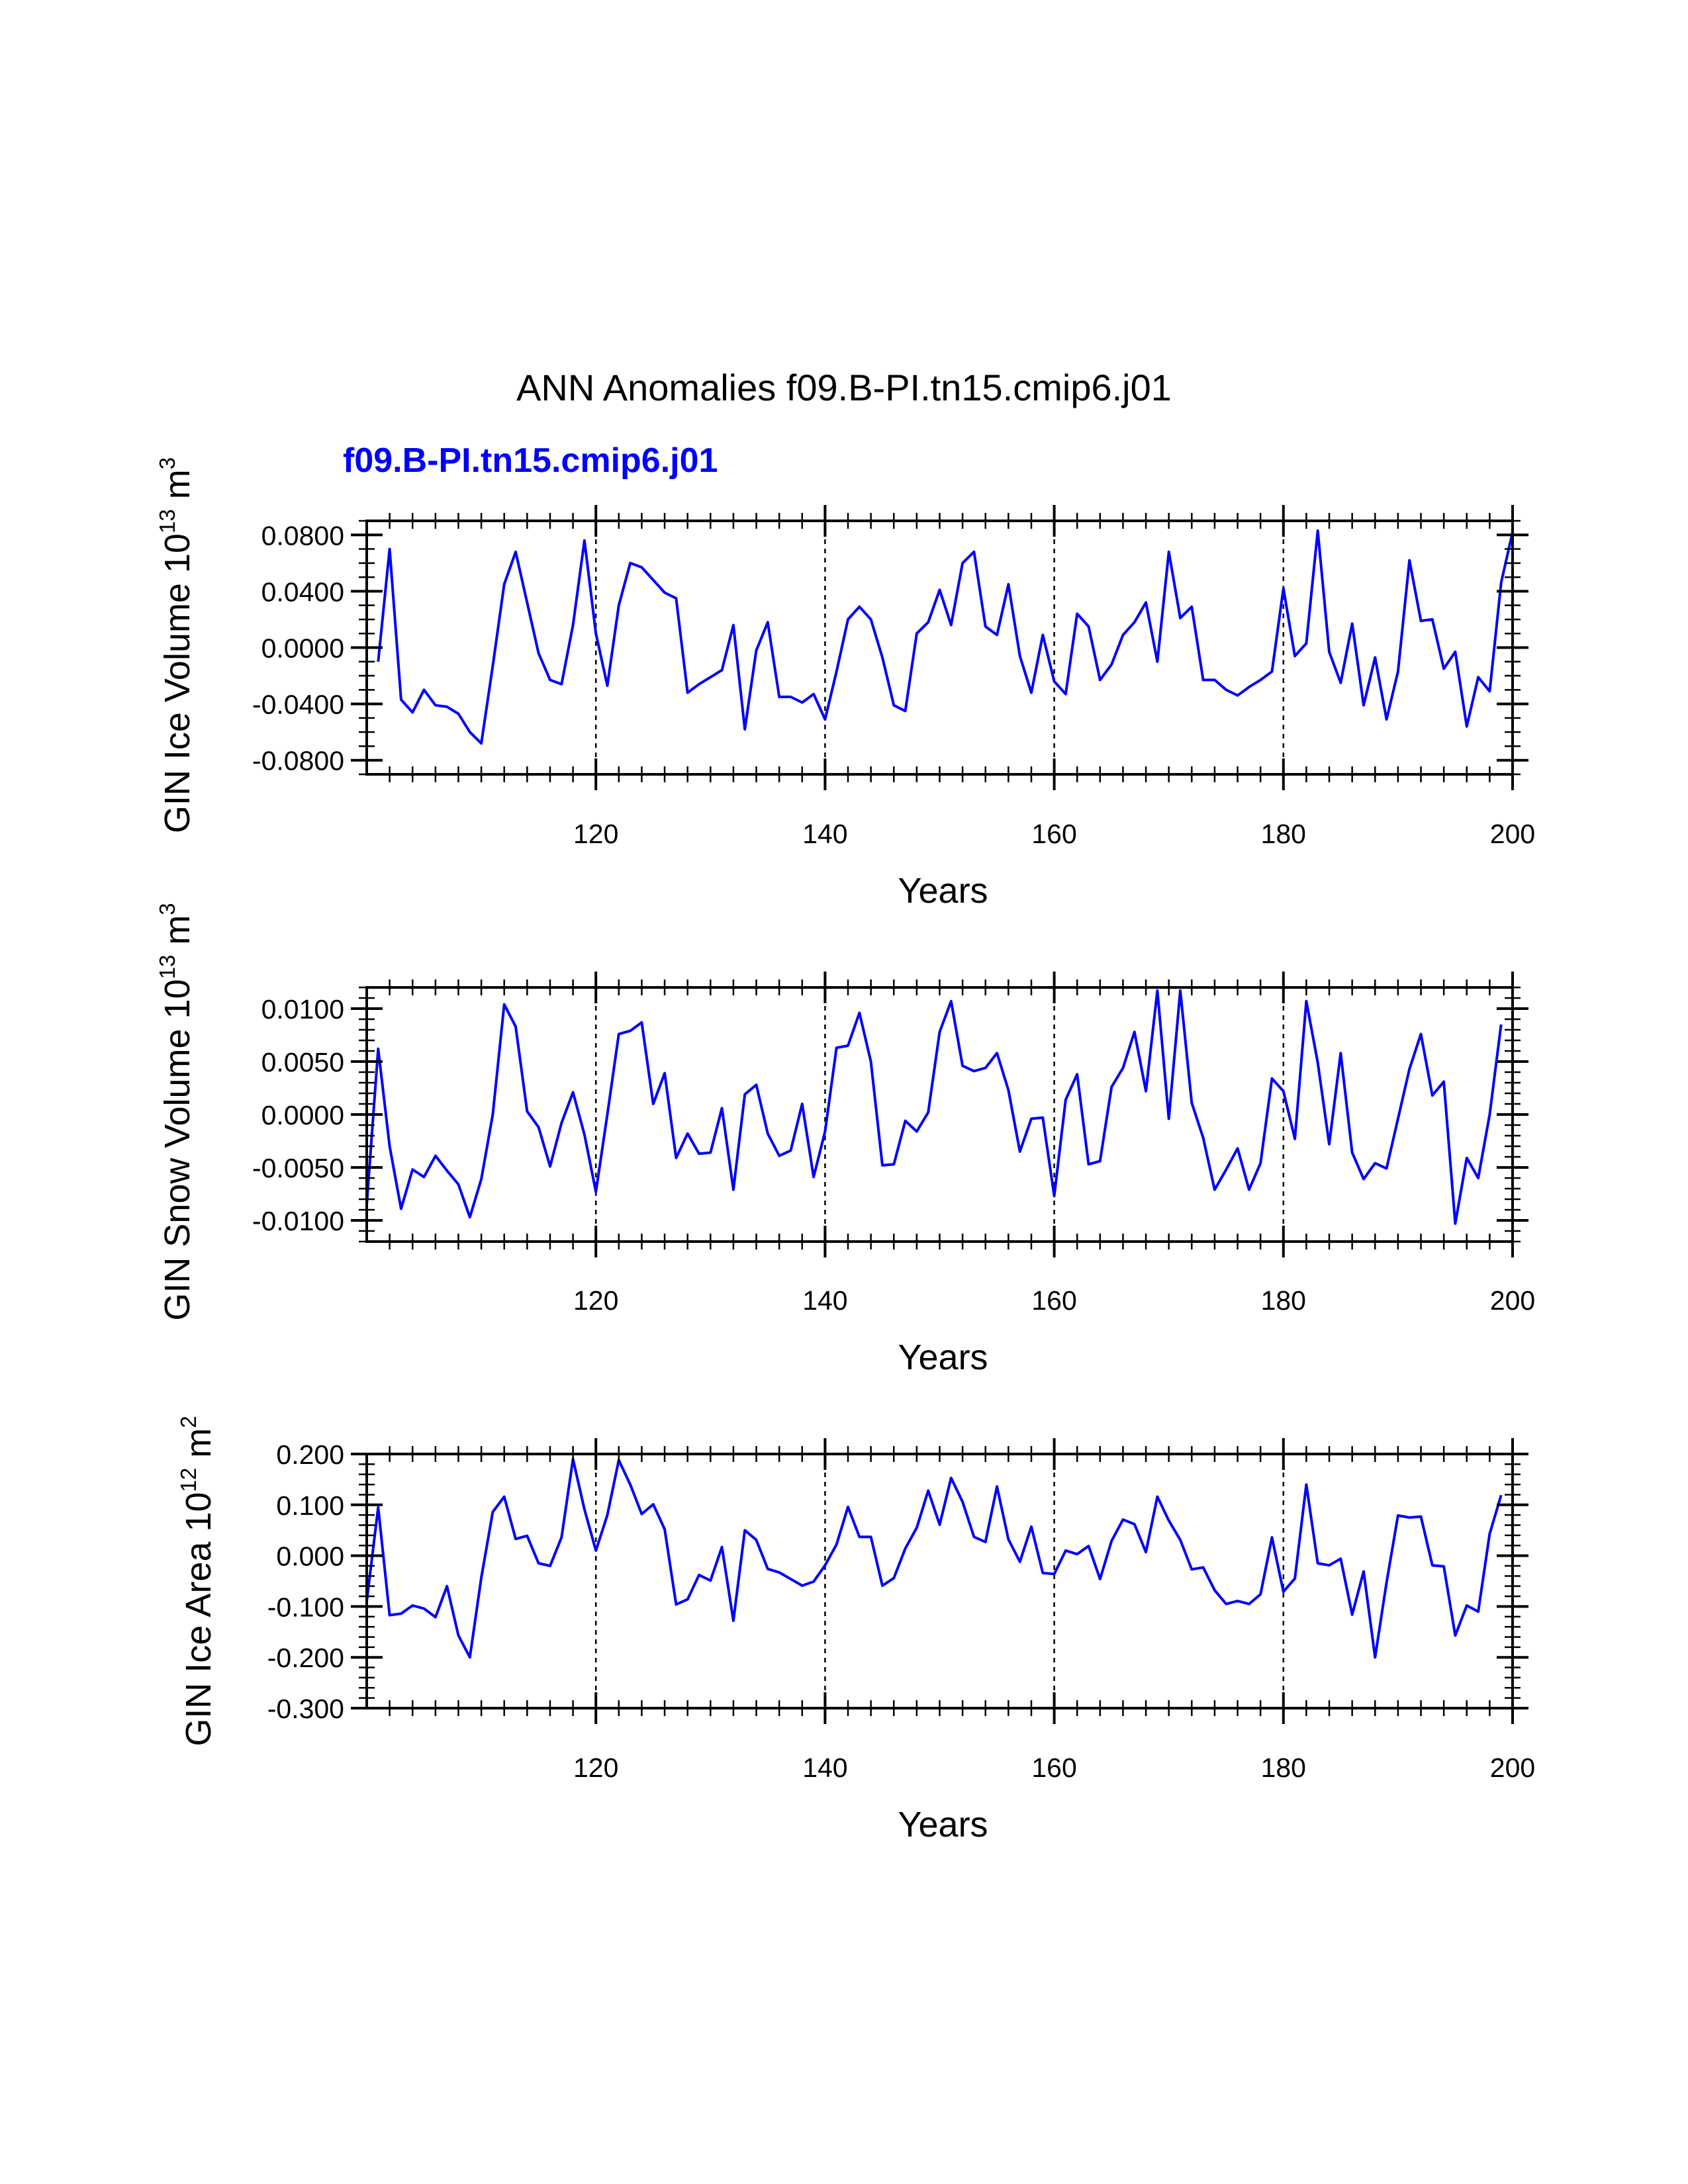 This screenshot has width=1688, height=2184. What do you see at coordinates (595, 834) in the screenshot?
I see `ice-volume-xtick-label: 120` at bounding box center [595, 834].